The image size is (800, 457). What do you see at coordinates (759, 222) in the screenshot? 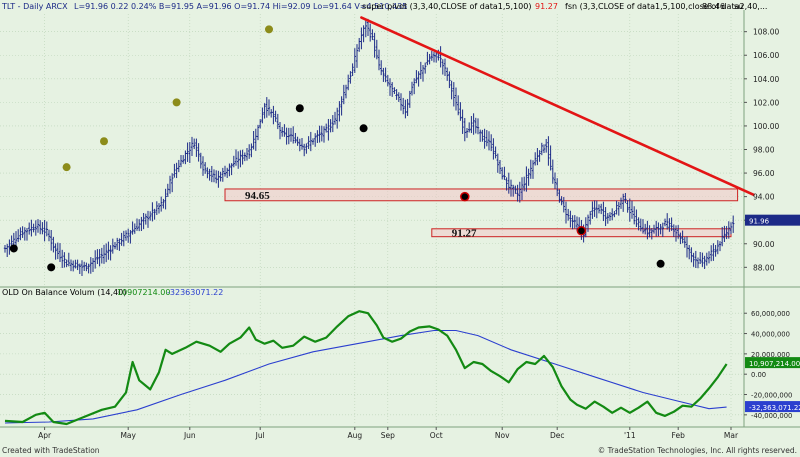
I see `last-price-label: 91.96` at bounding box center [759, 222].